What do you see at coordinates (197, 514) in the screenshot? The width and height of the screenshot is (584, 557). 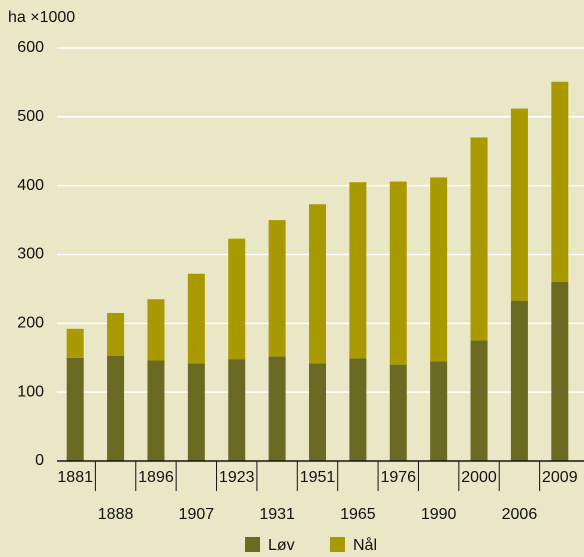 I see `x-tick-label: 1907` at bounding box center [197, 514].